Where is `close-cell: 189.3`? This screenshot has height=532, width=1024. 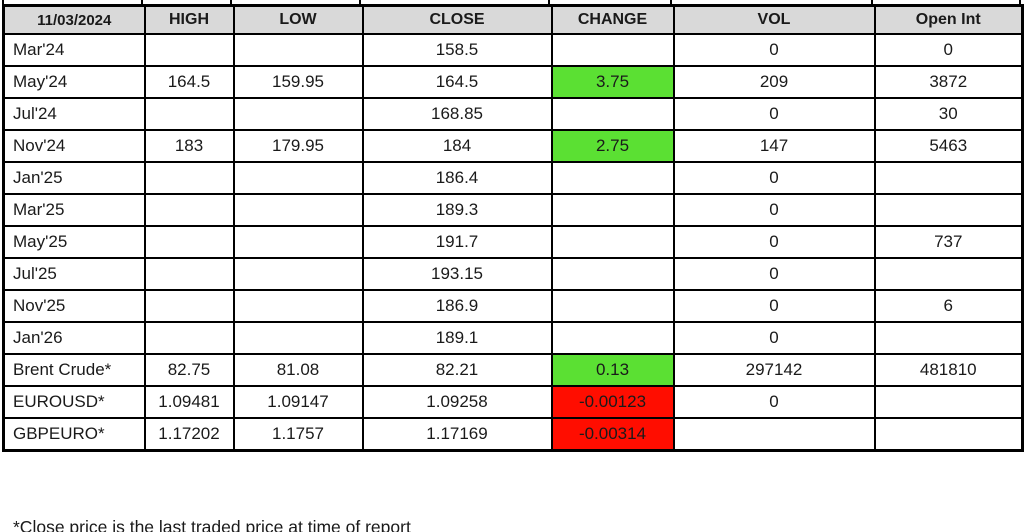
close-cell: 189.3 is located at coordinates (457, 210).